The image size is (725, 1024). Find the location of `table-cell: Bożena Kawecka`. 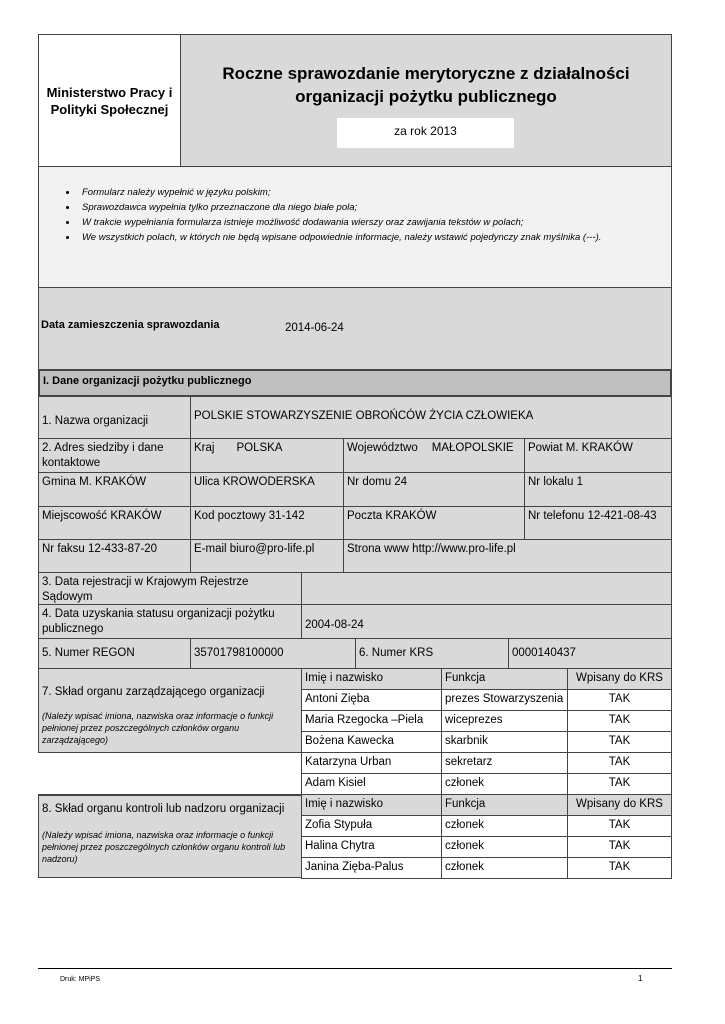

table-cell: Bożena Kawecka is located at coordinates (371, 742).